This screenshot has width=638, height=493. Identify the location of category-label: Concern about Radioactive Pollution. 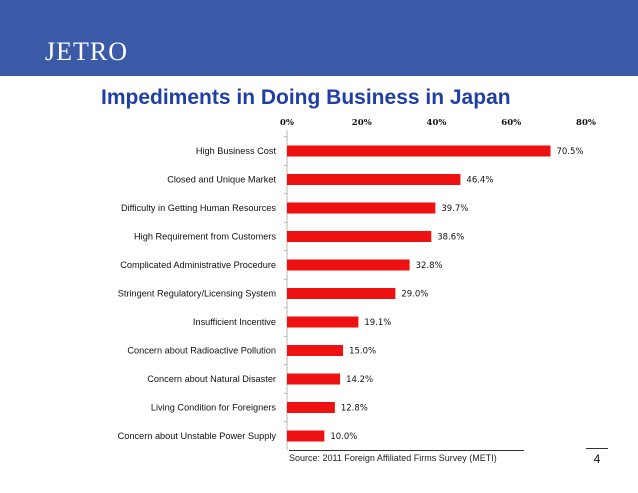
(201, 351).